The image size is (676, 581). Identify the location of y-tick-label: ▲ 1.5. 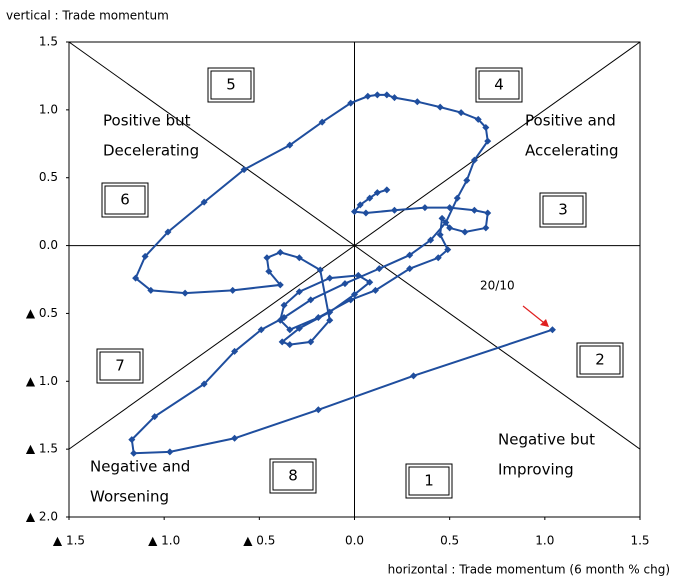
(42, 449).